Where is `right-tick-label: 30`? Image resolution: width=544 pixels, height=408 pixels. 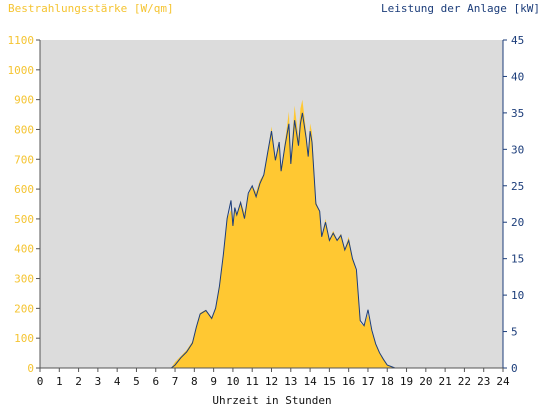
right-tick-label: 30 is located at coordinates (517, 149).